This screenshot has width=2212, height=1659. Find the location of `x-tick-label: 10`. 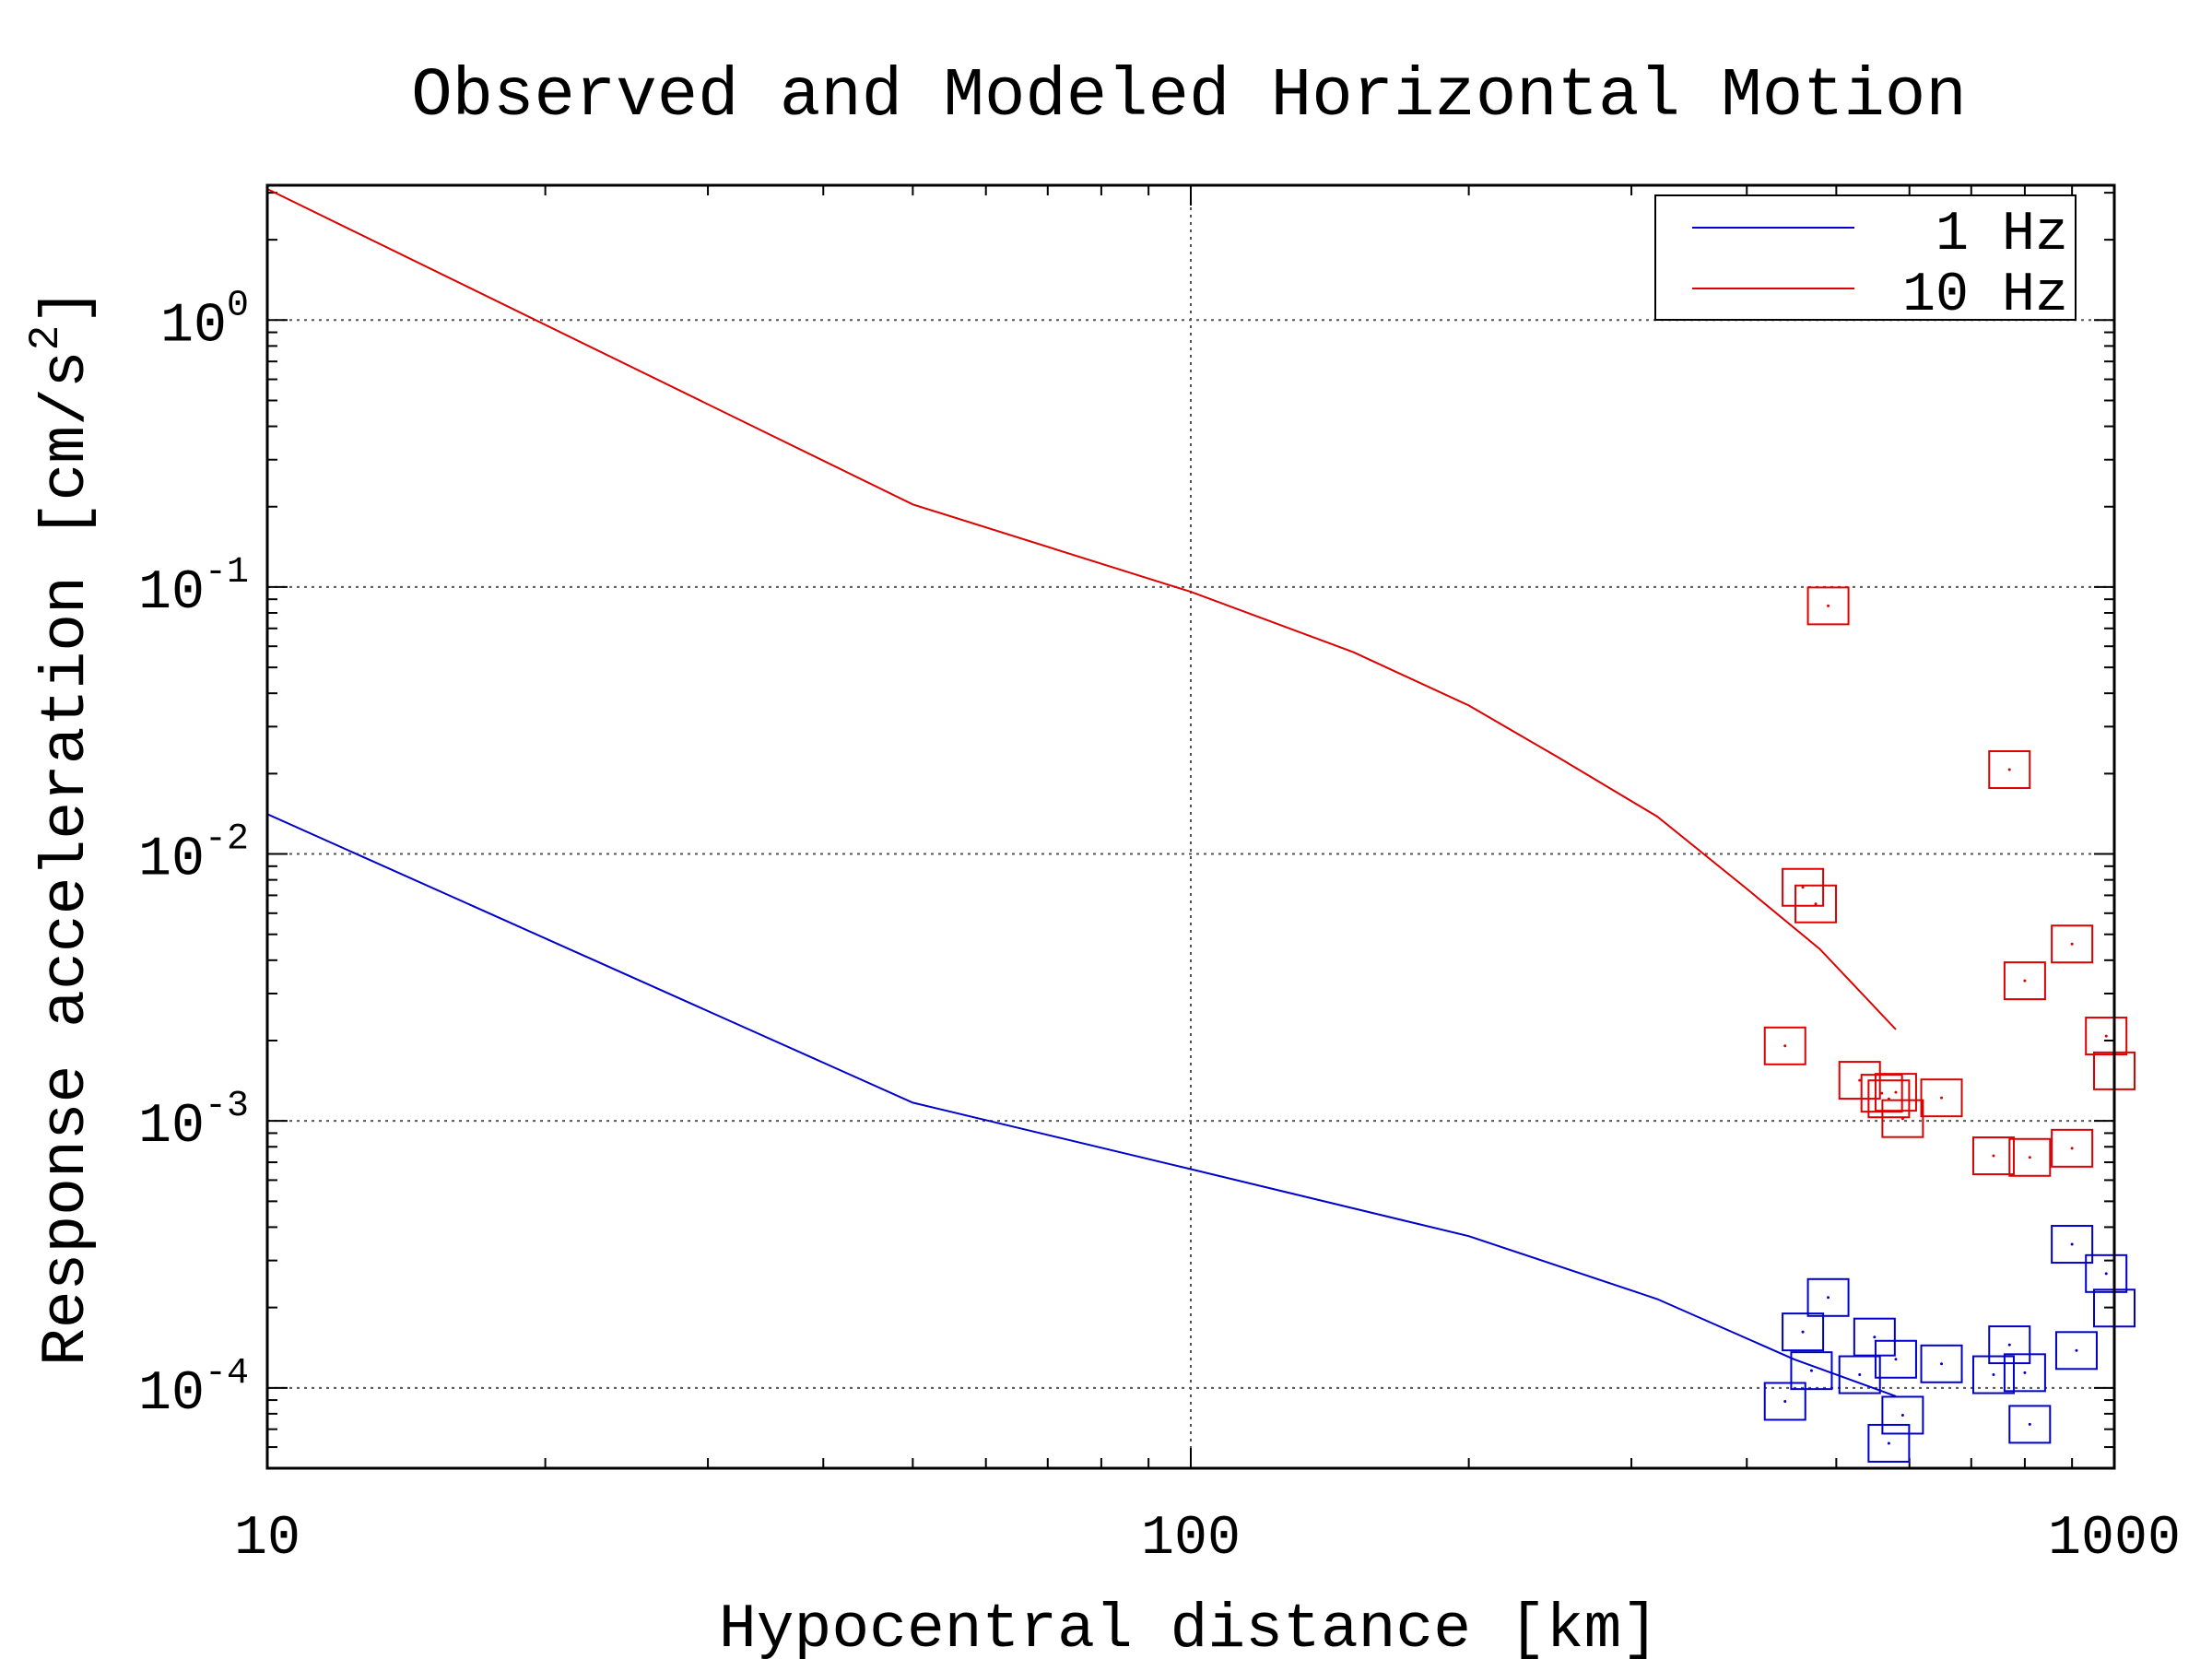

x-tick-label: 10 is located at coordinates (267, 1539).